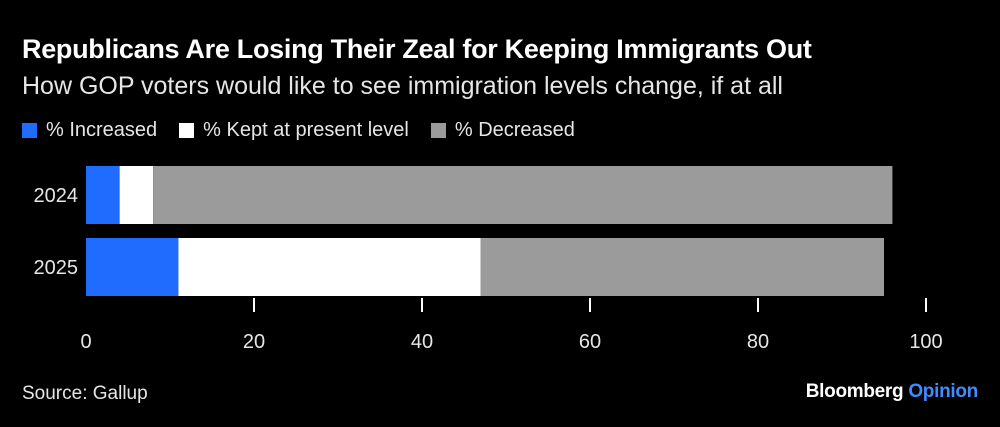 The width and height of the screenshot is (1000, 427). What do you see at coordinates (523, 195) in the screenshot?
I see `bar-2024-decreased` at bounding box center [523, 195].